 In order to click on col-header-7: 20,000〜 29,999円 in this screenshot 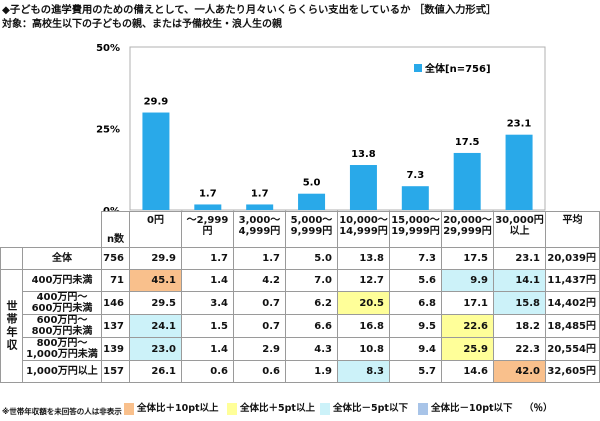, I will do `click(467, 229)`.